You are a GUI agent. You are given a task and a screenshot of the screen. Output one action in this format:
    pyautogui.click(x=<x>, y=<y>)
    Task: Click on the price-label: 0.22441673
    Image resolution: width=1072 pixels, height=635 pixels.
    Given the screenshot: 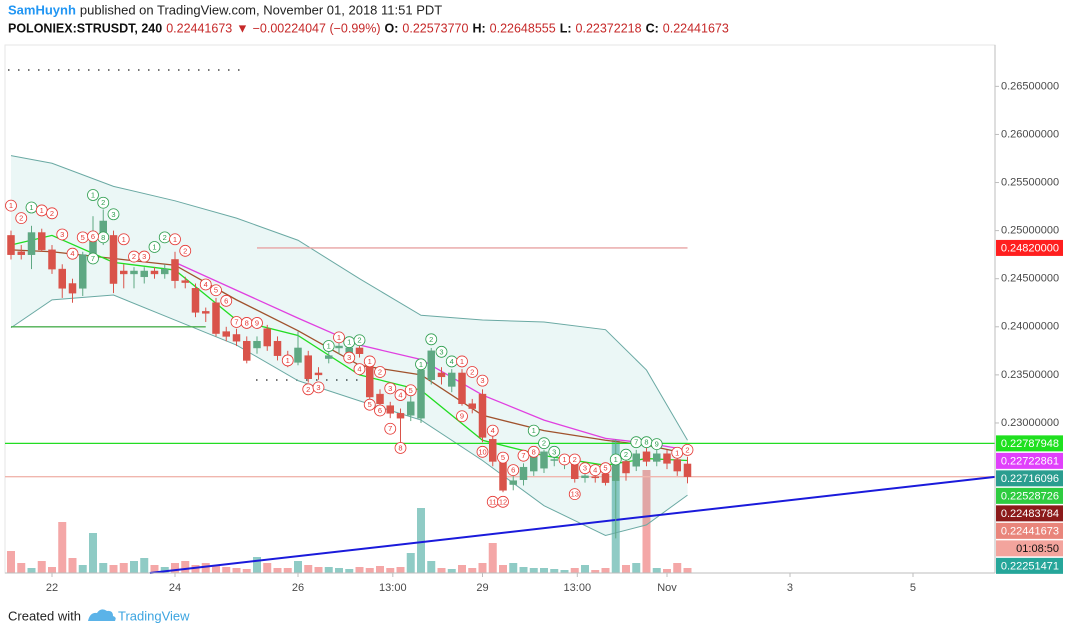 What is the action you would take?
    pyautogui.click(x=1030, y=531)
    